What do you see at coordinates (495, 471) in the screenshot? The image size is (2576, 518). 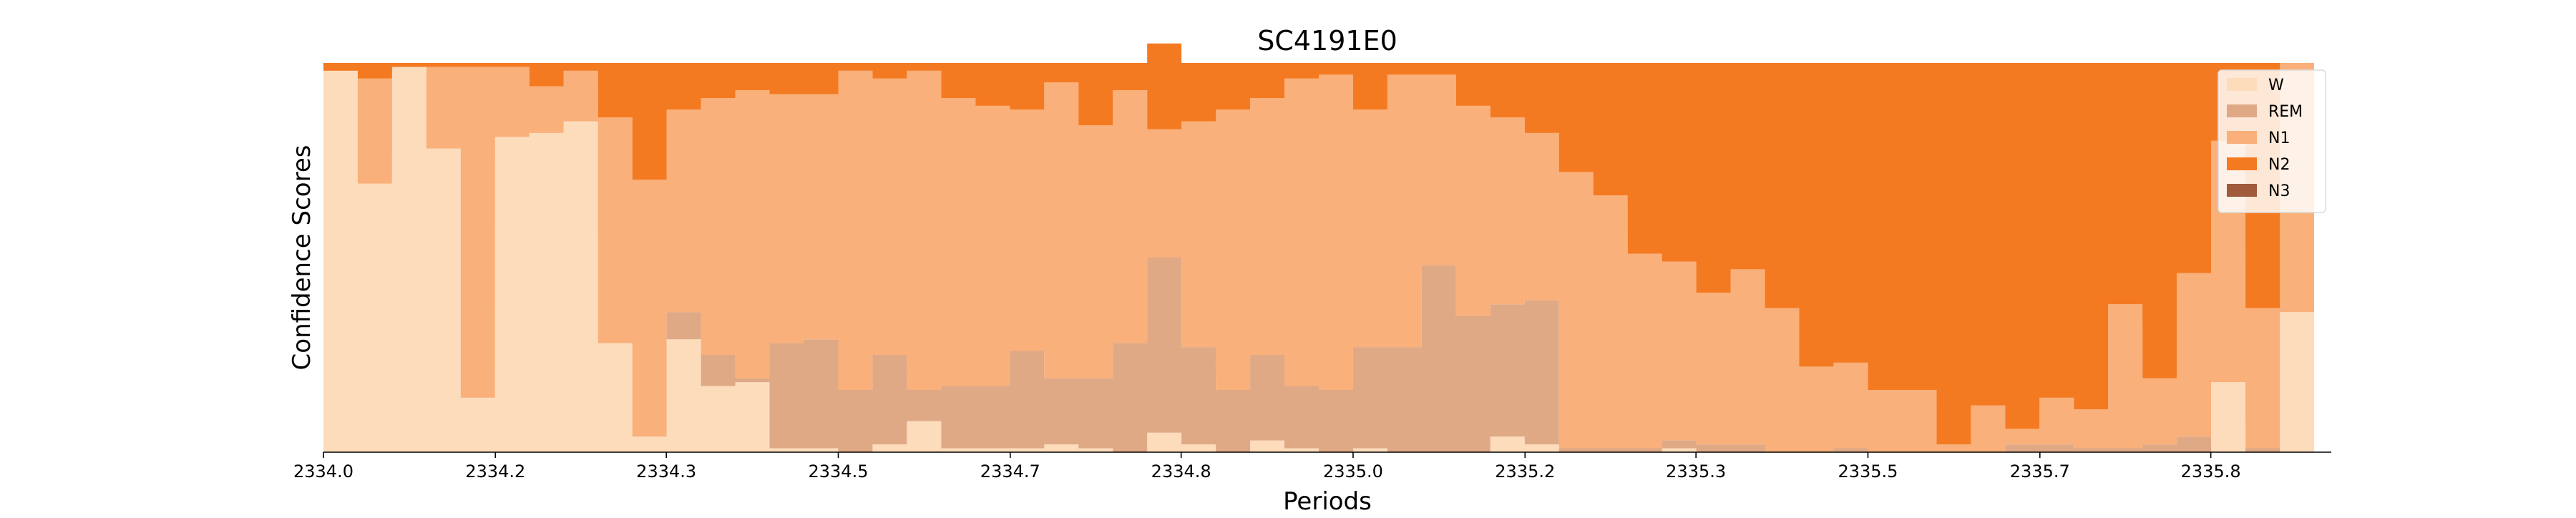 I see `x-tick-label: 2334.2` at bounding box center [495, 471].